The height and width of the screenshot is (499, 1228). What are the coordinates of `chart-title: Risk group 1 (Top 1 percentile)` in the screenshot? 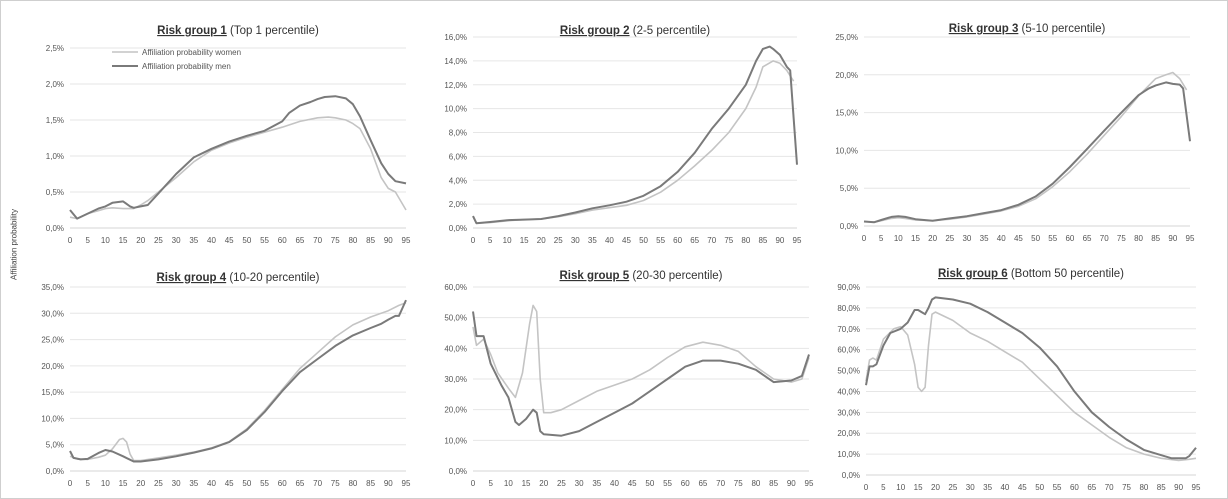 It's located at (238, 31).